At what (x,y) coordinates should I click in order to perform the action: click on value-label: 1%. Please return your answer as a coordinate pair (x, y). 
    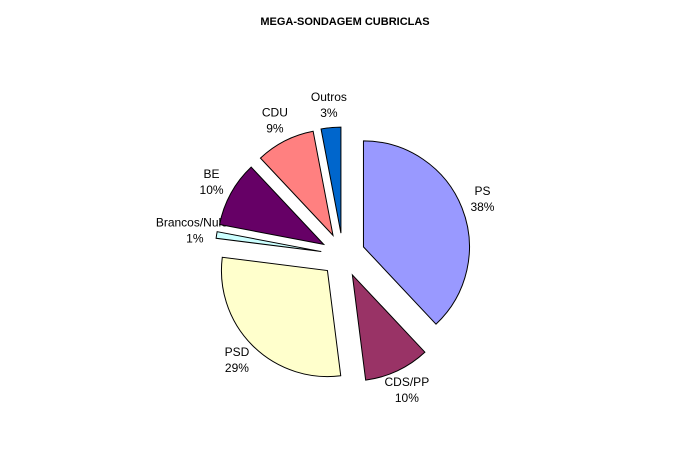
    Looking at the image, I should click on (195, 239).